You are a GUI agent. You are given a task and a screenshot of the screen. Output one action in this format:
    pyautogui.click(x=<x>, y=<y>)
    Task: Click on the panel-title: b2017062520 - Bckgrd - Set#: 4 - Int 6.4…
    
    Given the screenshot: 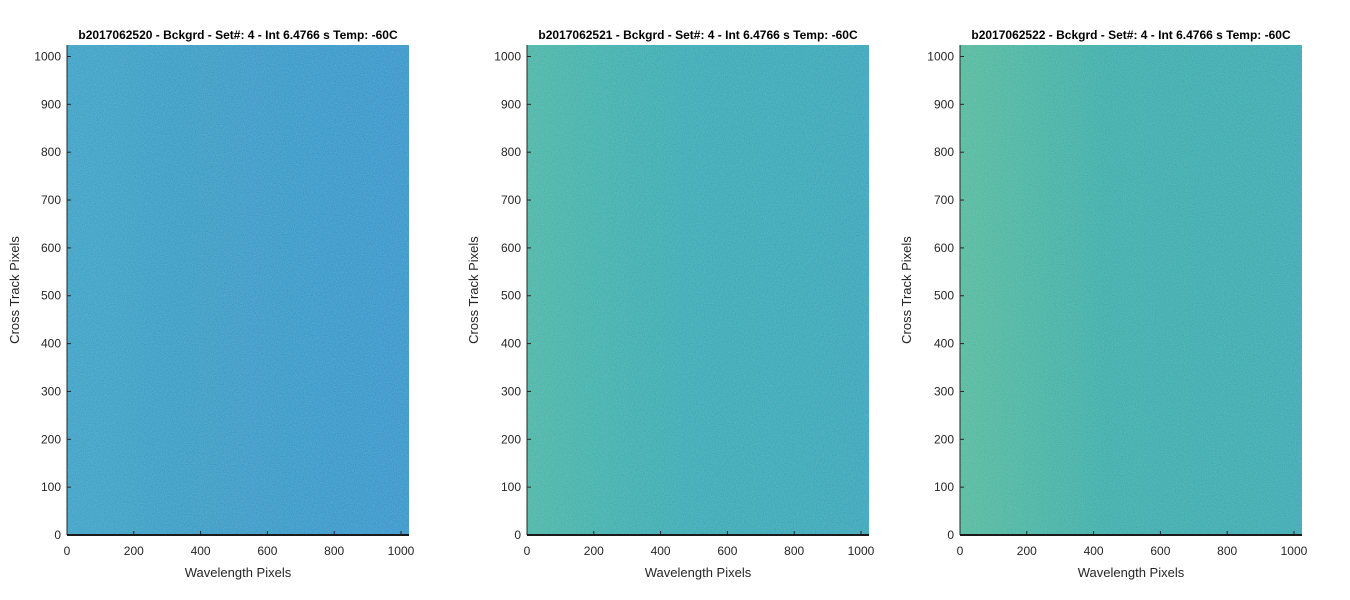 What is the action you would take?
    pyautogui.click(x=238, y=35)
    